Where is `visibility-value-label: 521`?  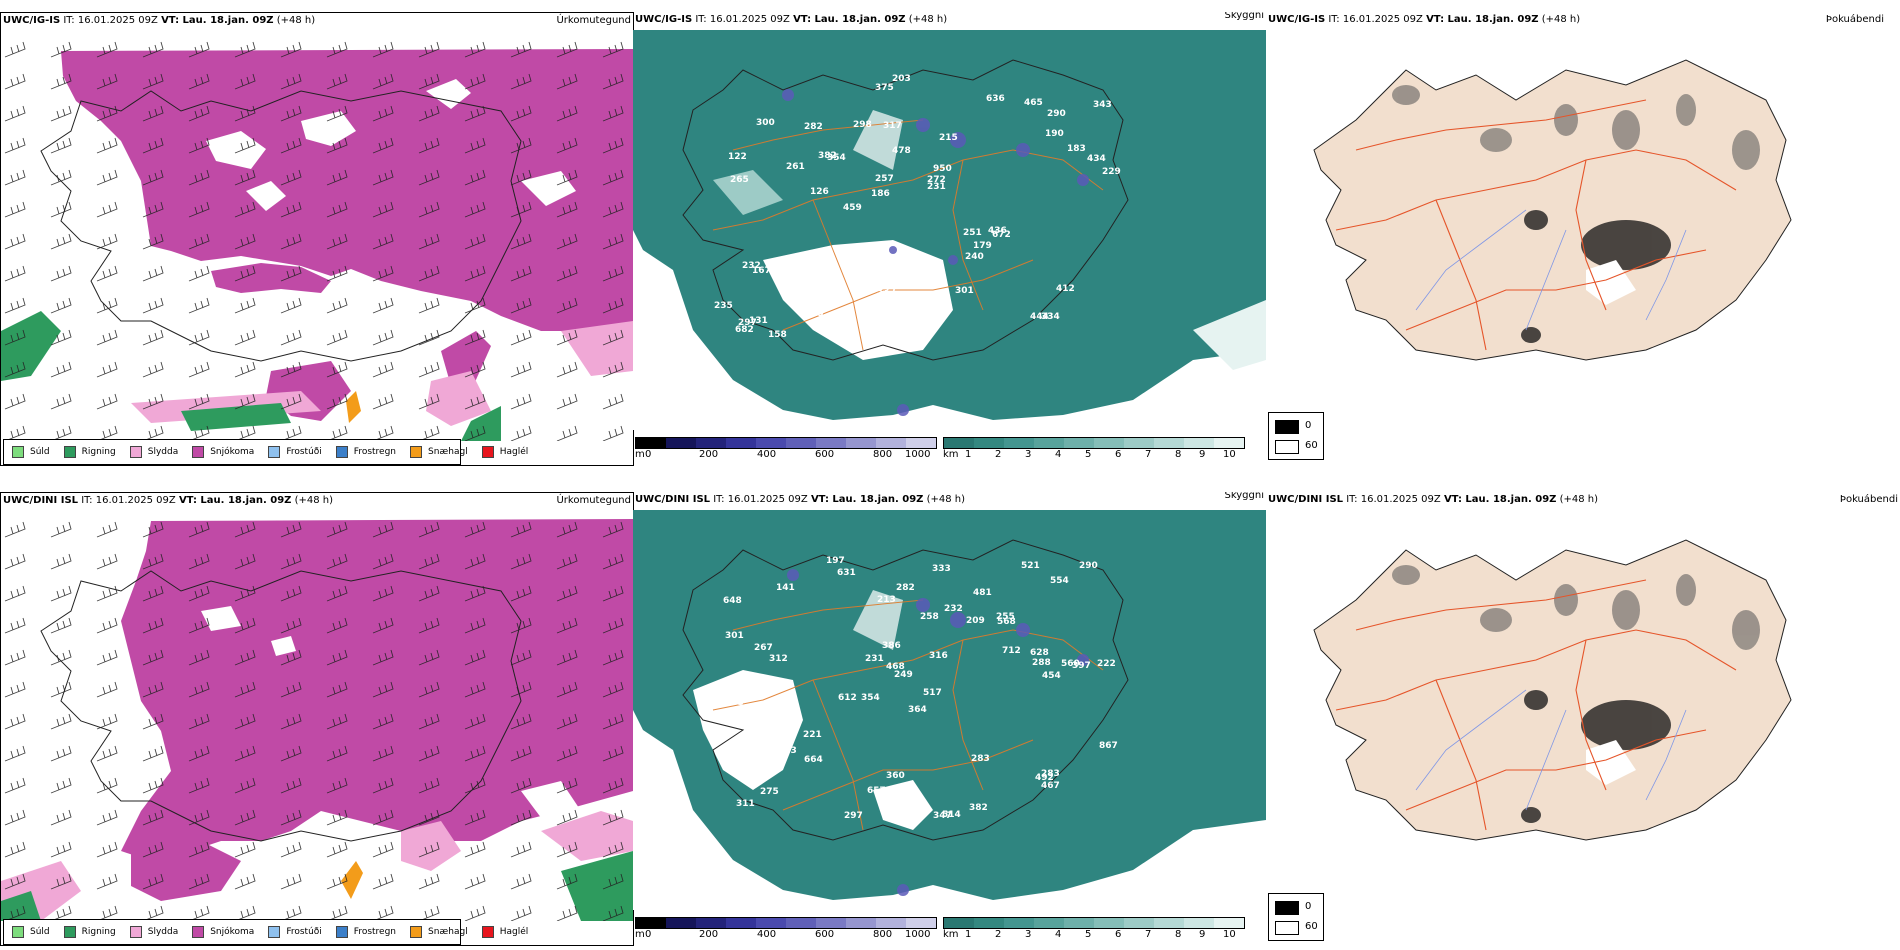
visibility-value-label: 521 is located at coordinates (1030, 566).